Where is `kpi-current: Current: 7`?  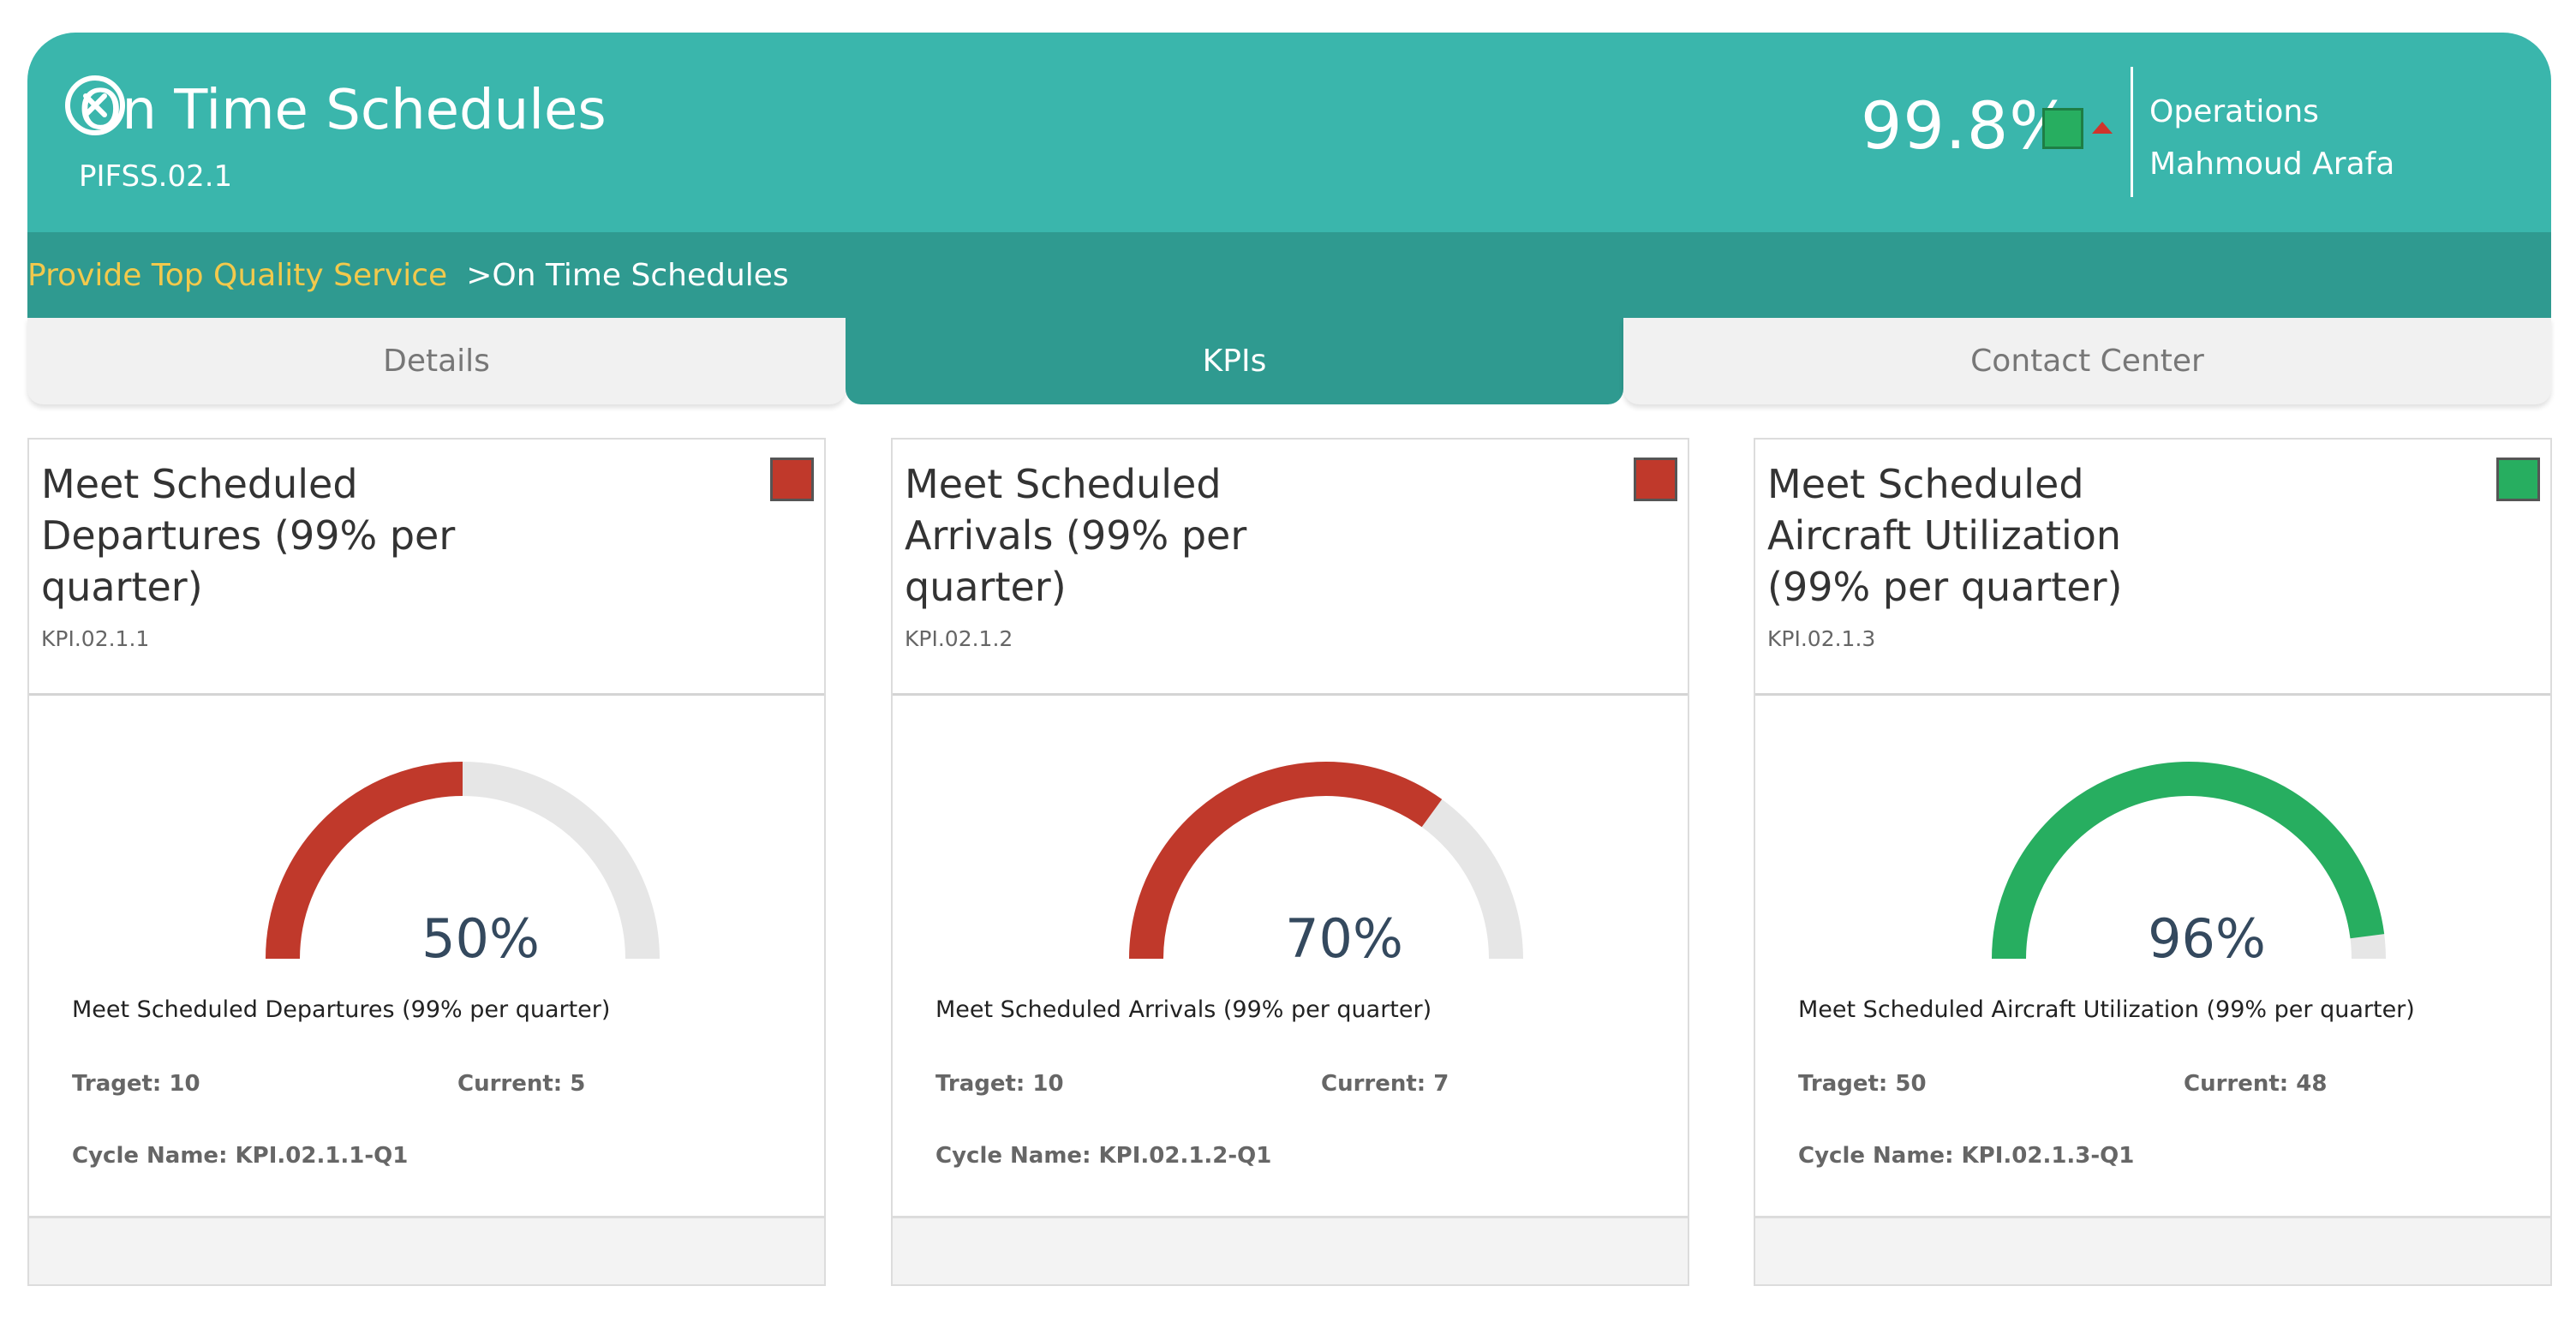
kpi-current: Current: 7 is located at coordinates (1385, 1084).